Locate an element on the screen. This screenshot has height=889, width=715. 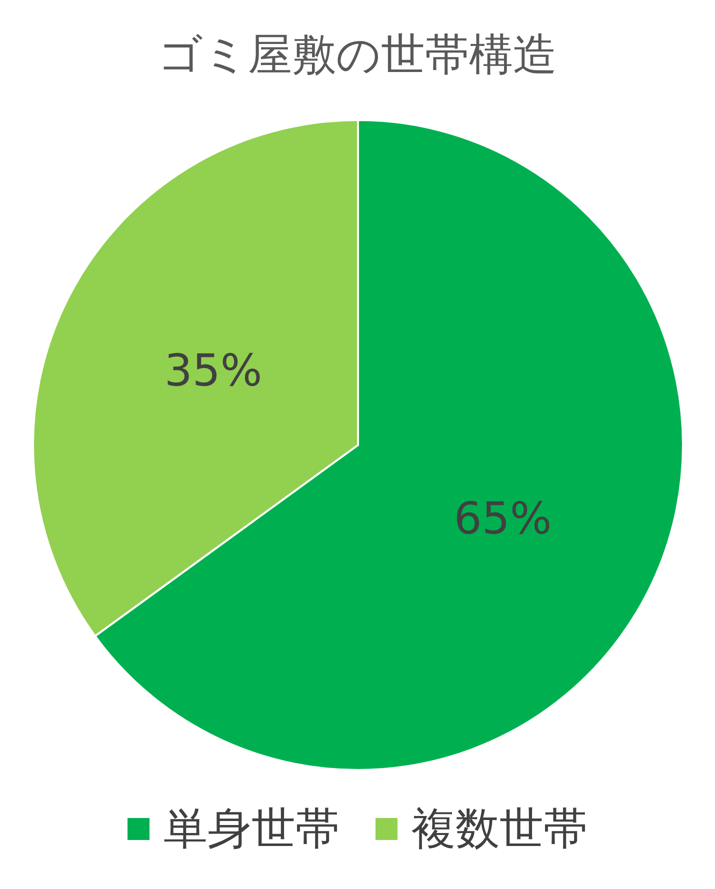
legend-label: 単身世帯 is located at coordinates (252, 829).